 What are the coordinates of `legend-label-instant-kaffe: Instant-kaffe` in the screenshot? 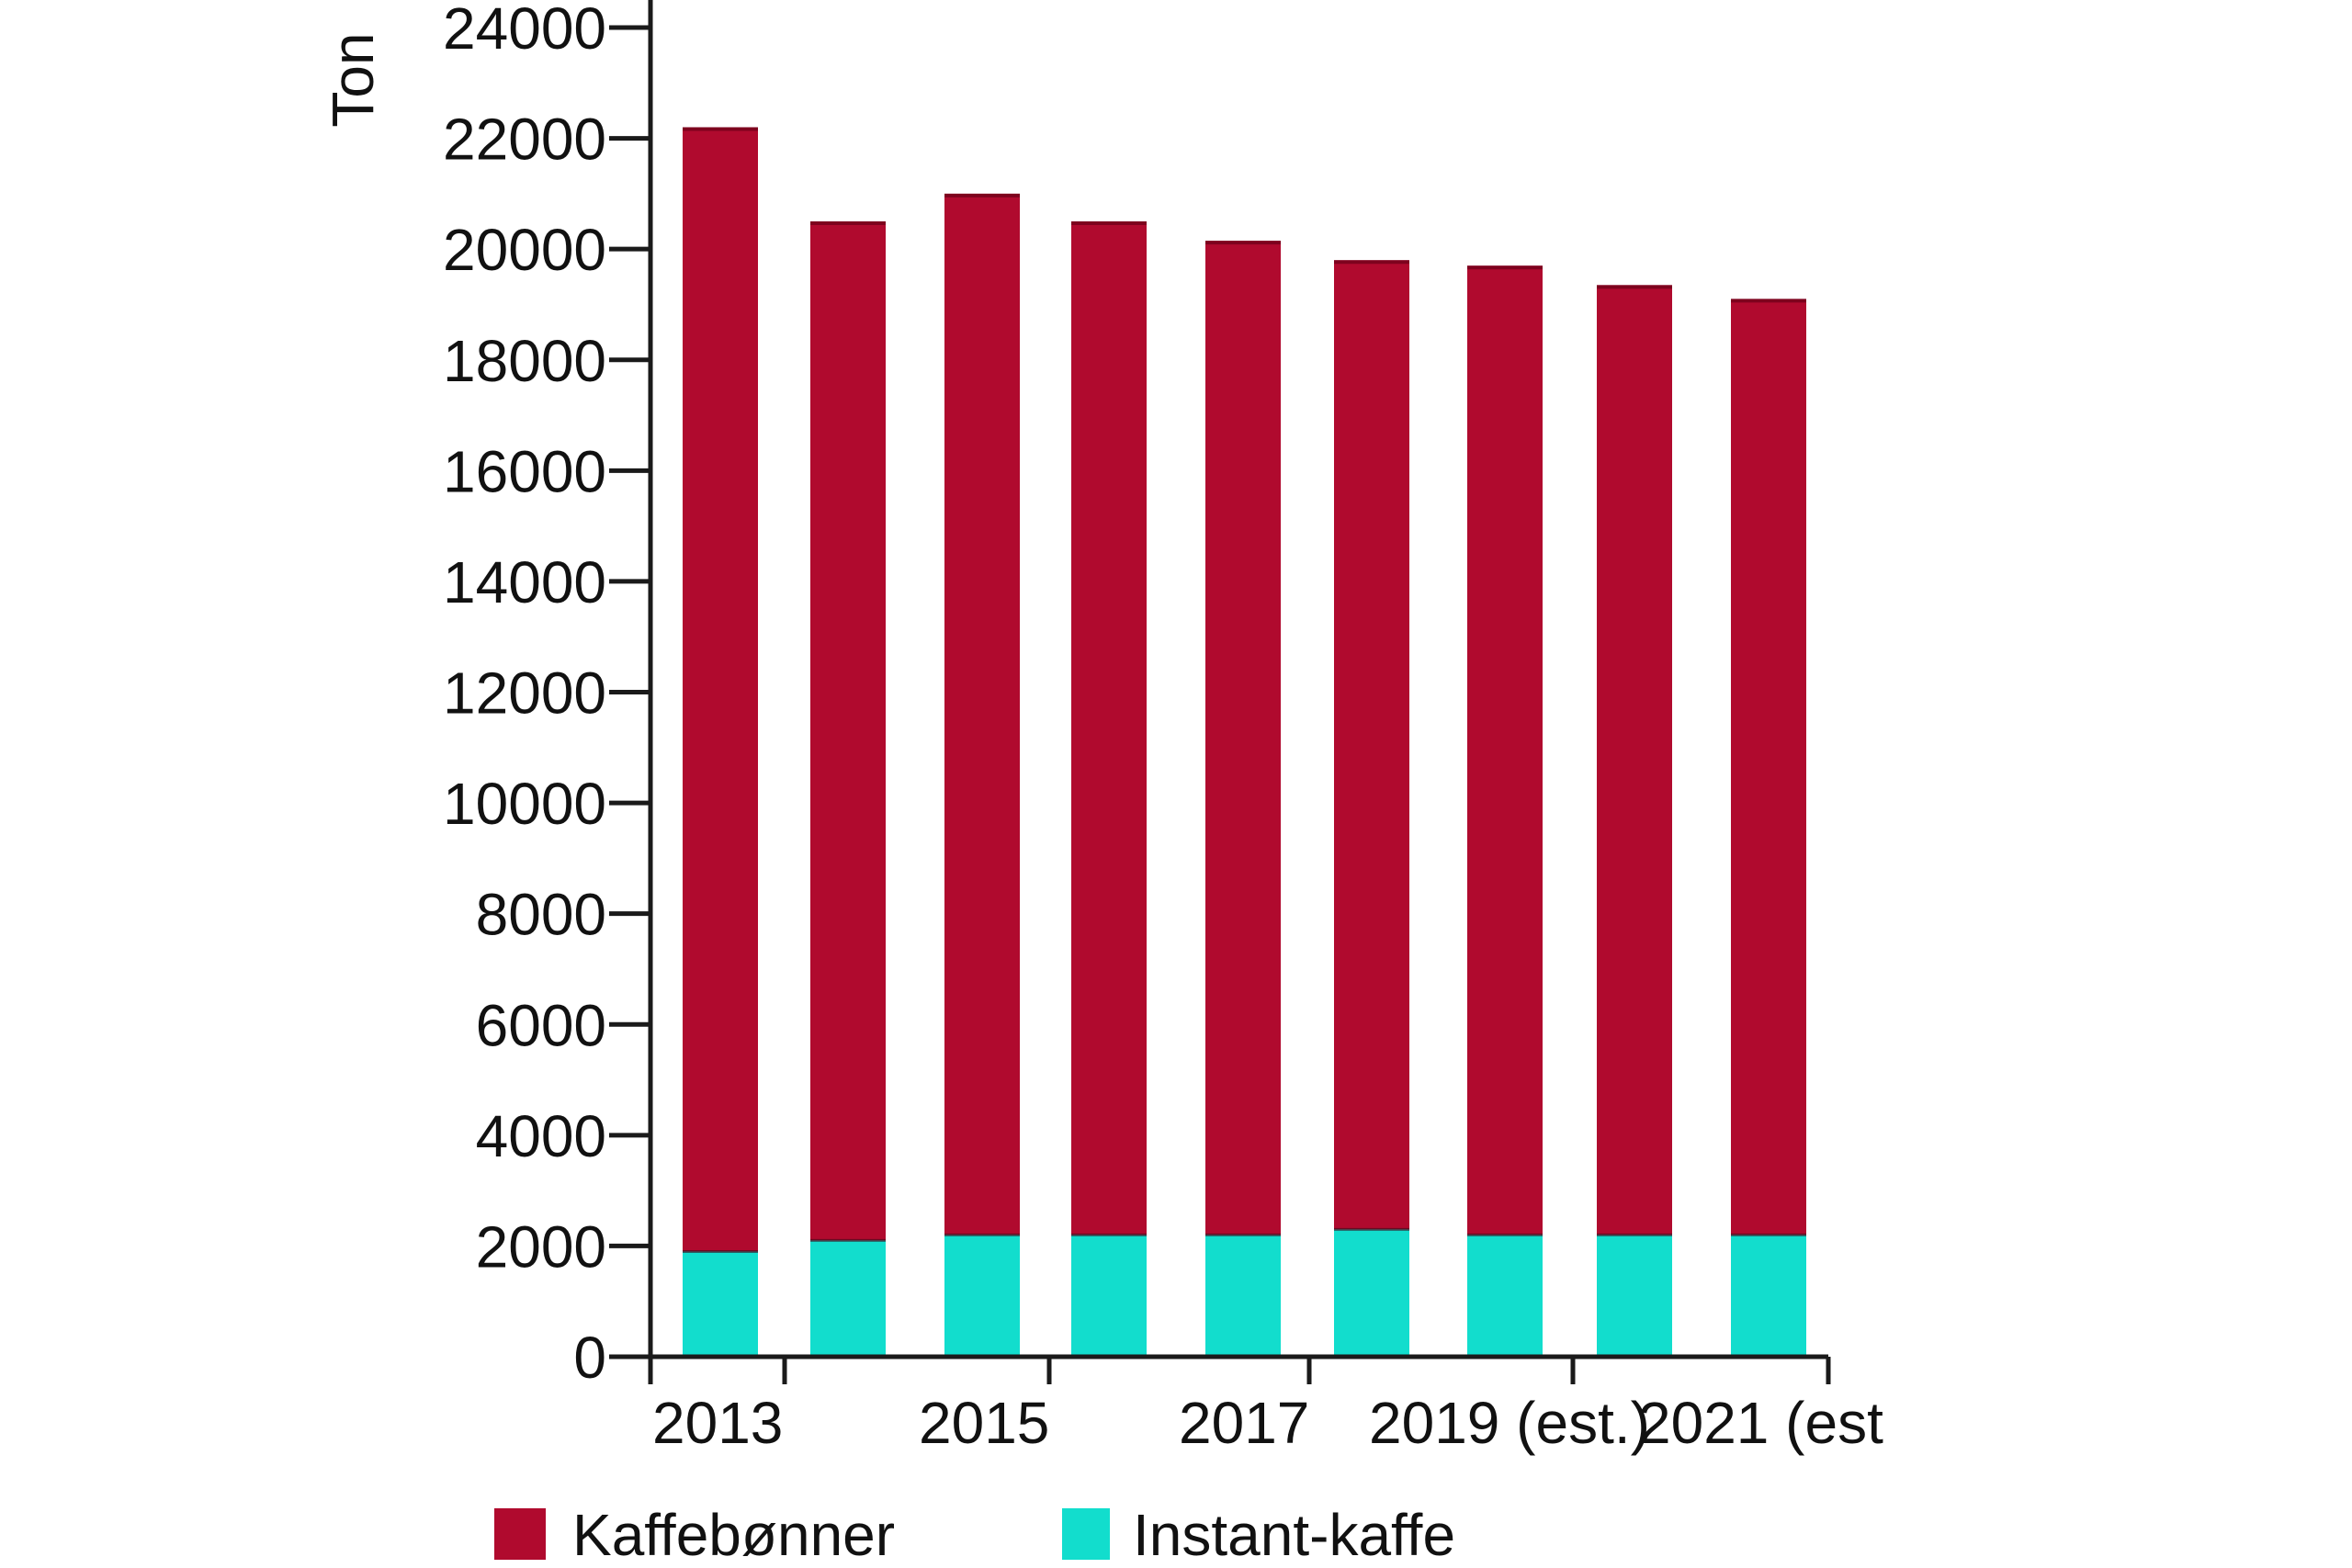 It's located at (1294, 1535).